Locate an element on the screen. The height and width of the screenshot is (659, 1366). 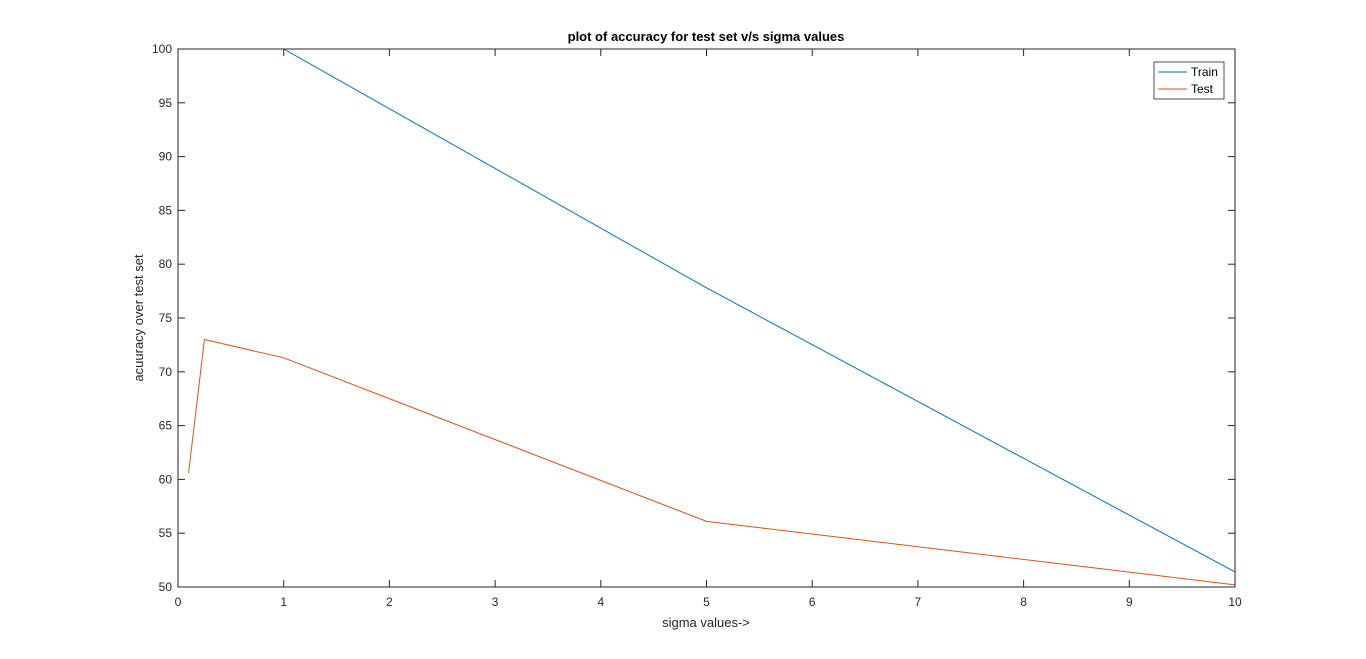
legend-label-train: Train is located at coordinates (1204, 72).